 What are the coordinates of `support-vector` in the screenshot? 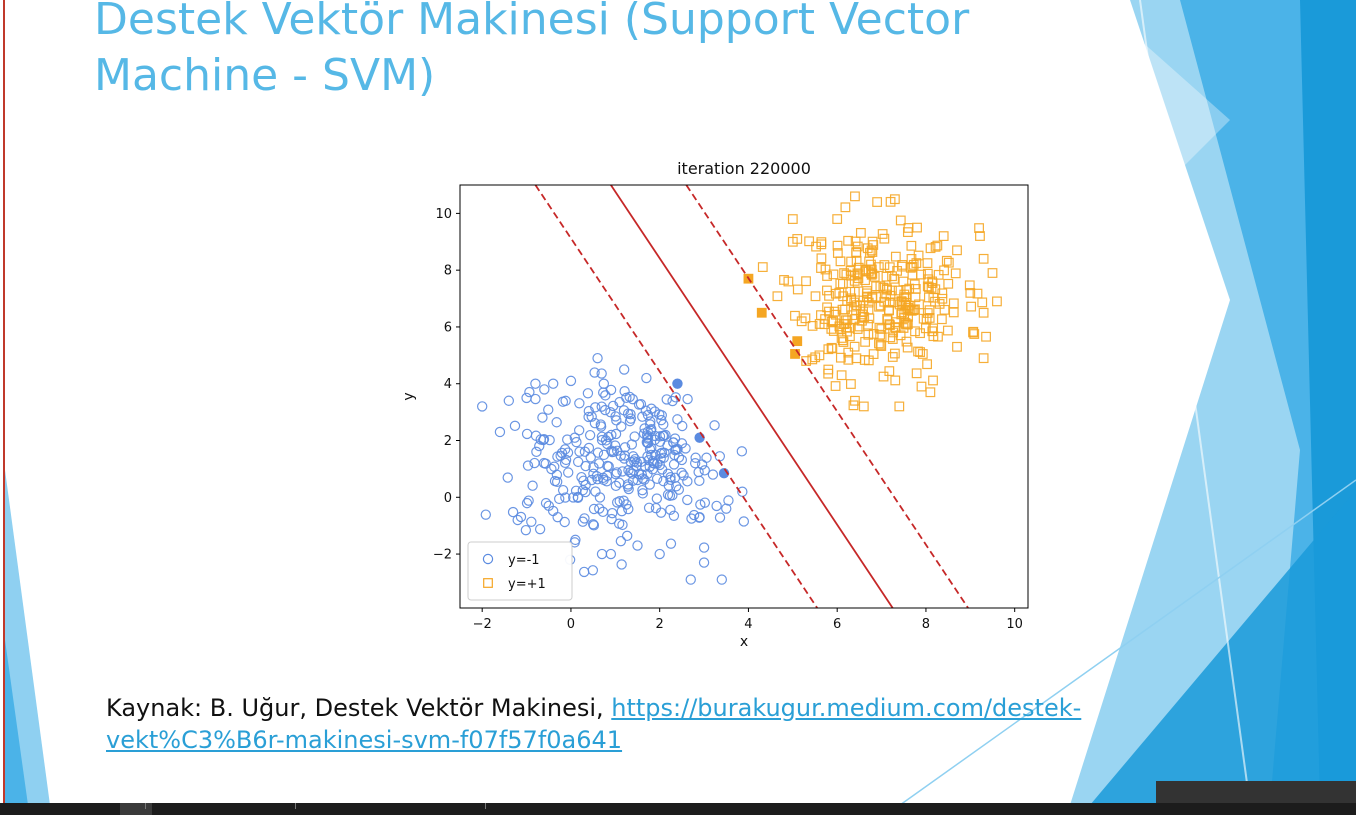 It's located at (677, 383).